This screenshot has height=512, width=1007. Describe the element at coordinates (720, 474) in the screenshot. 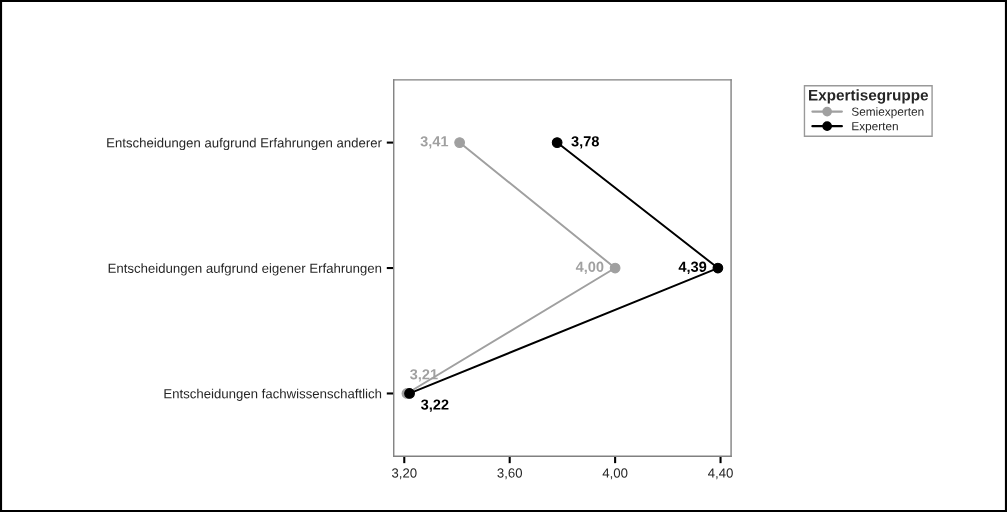

I see `x-tick-label: 4,40` at that location.